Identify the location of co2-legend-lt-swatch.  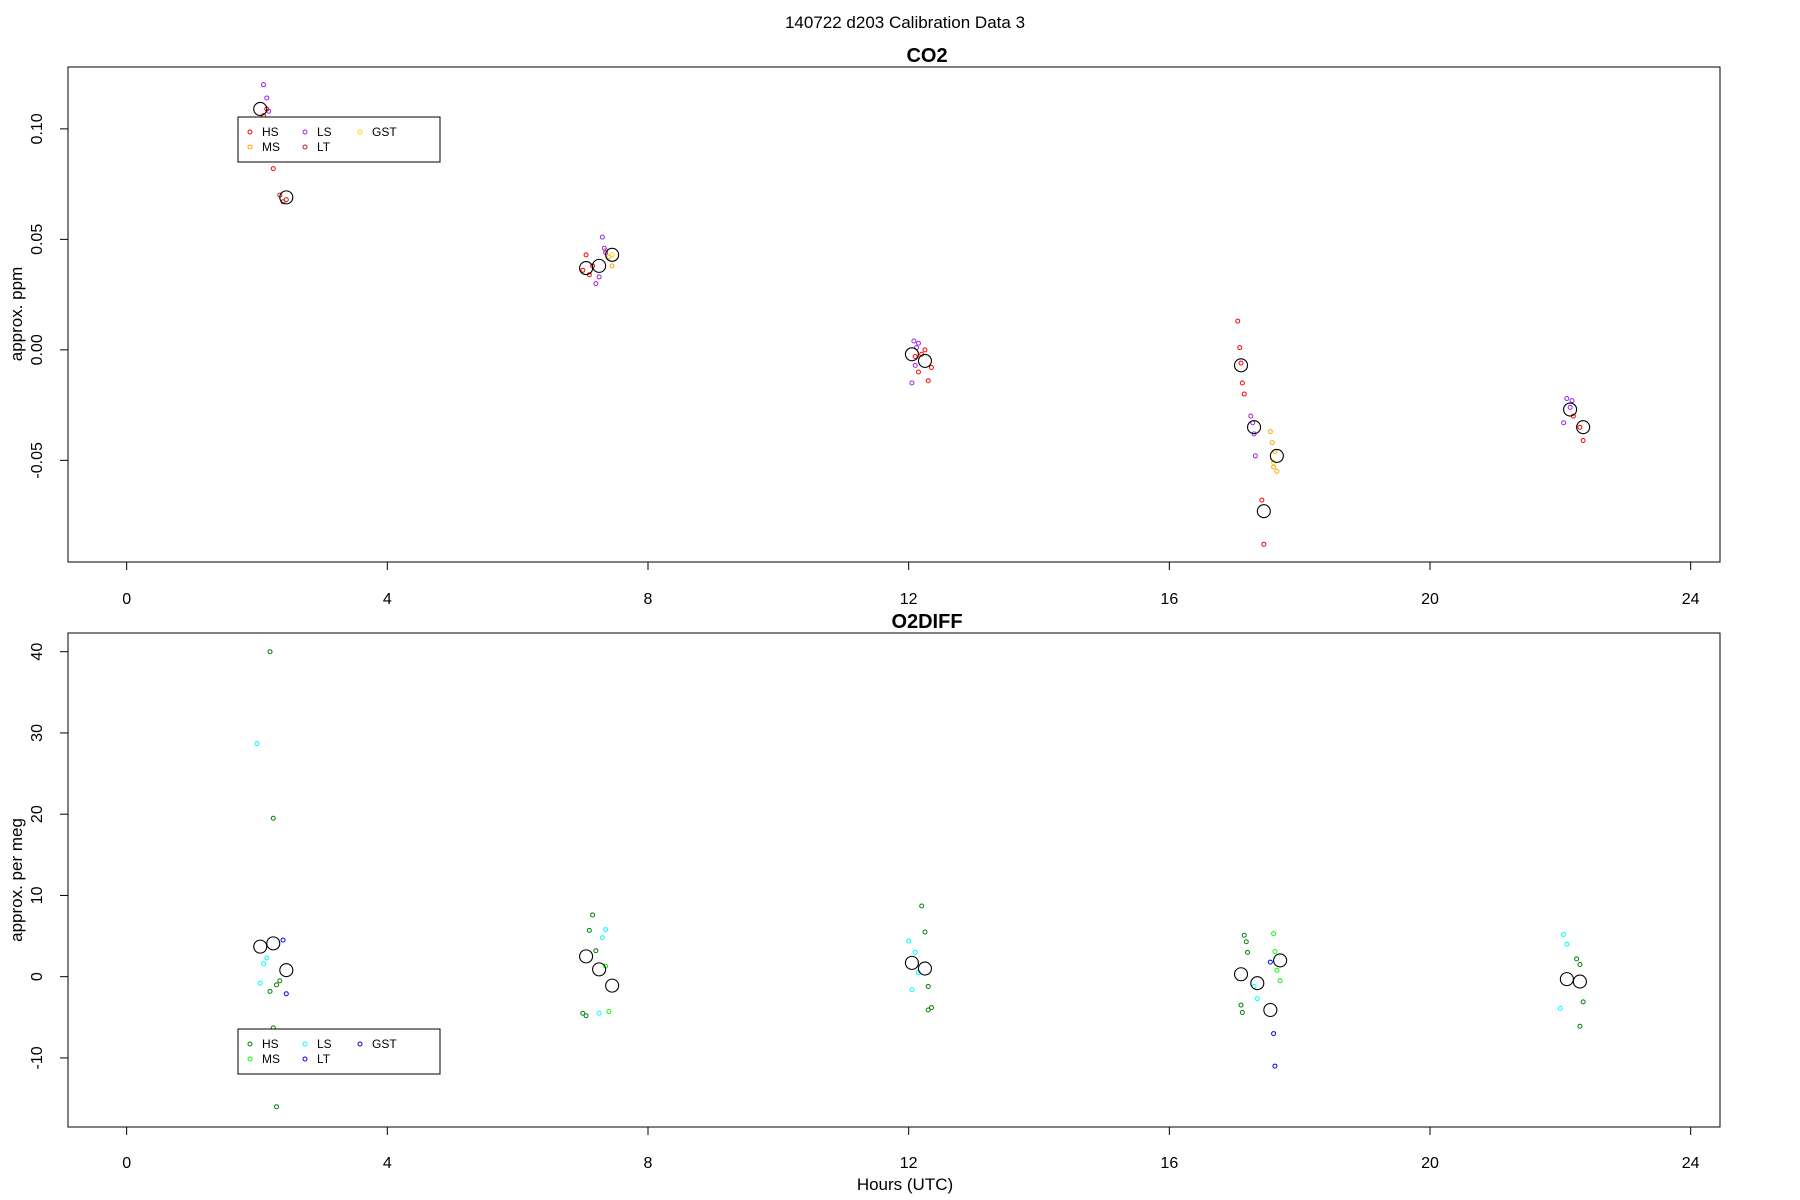
(305, 147).